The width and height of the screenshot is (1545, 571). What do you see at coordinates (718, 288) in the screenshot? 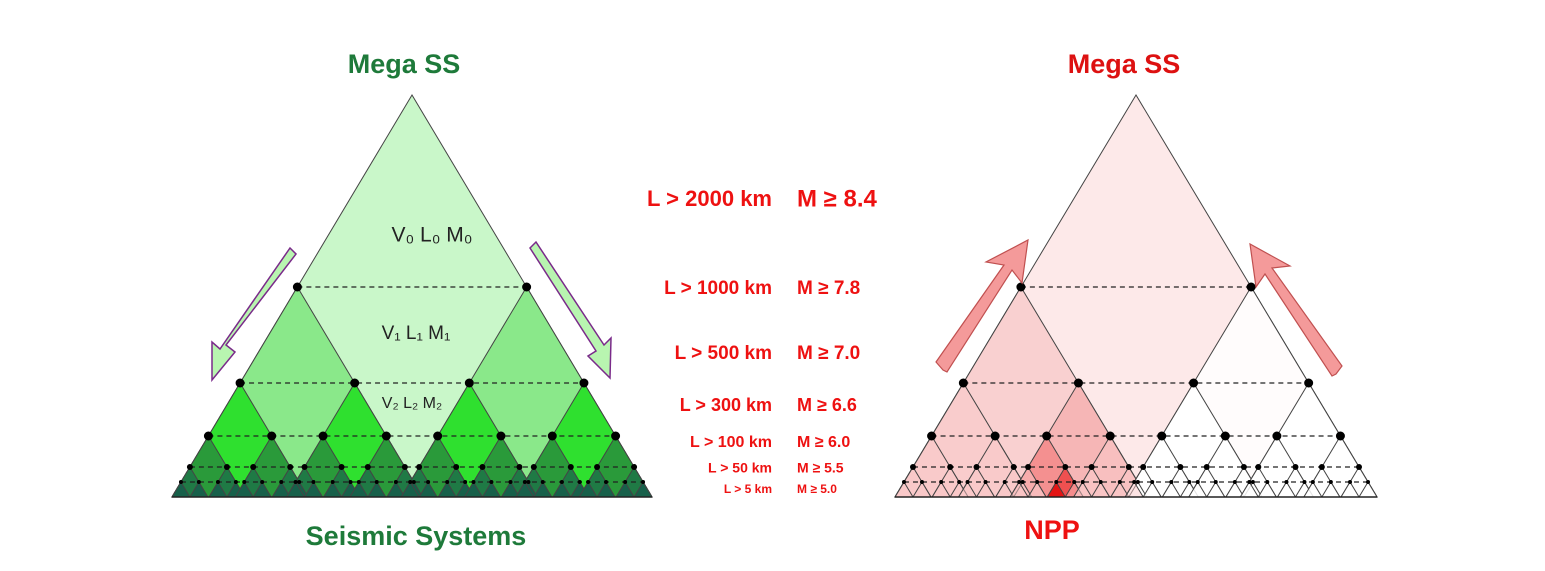
I see `length-label: L > 1000 km` at bounding box center [718, 288].